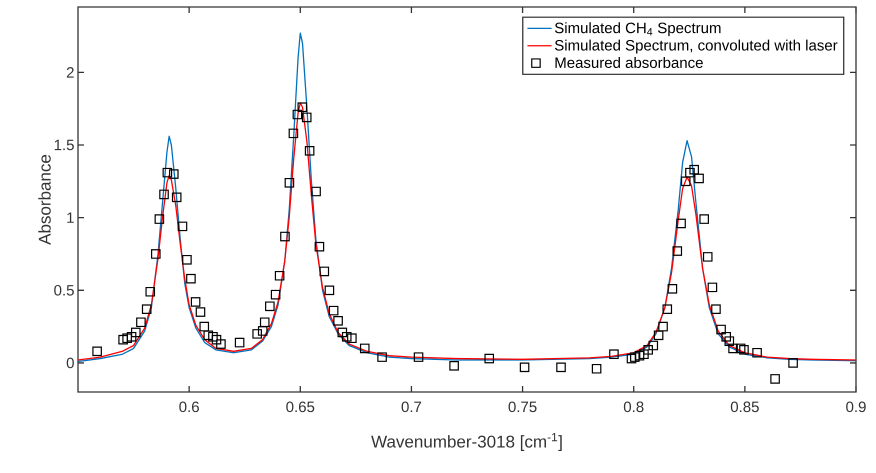  Describe the element at coordinates (744, 407) in the screenshot. I see `x-tick-label: 0.85` at that location.